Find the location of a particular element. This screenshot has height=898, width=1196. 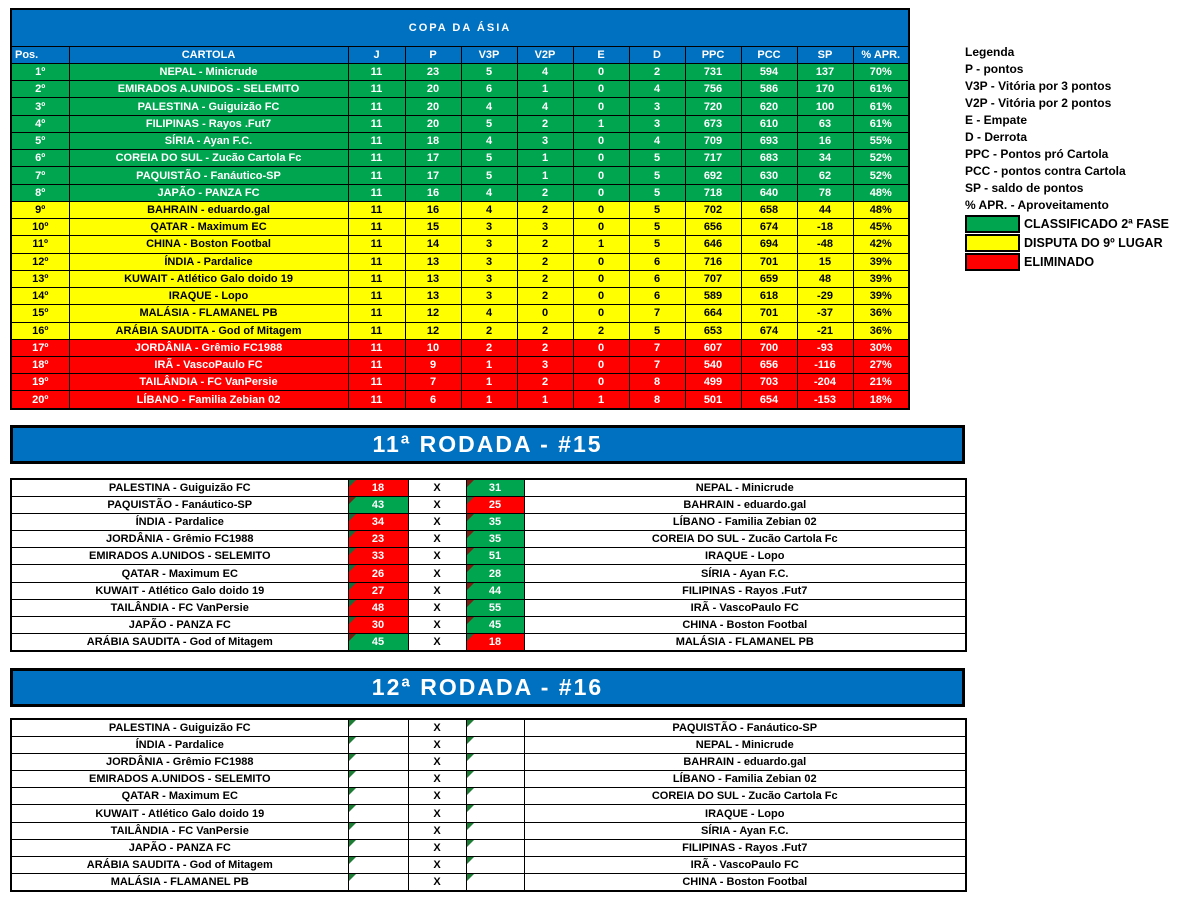

standings-cell-ppc: 540 is located at coordinates (713, 365).